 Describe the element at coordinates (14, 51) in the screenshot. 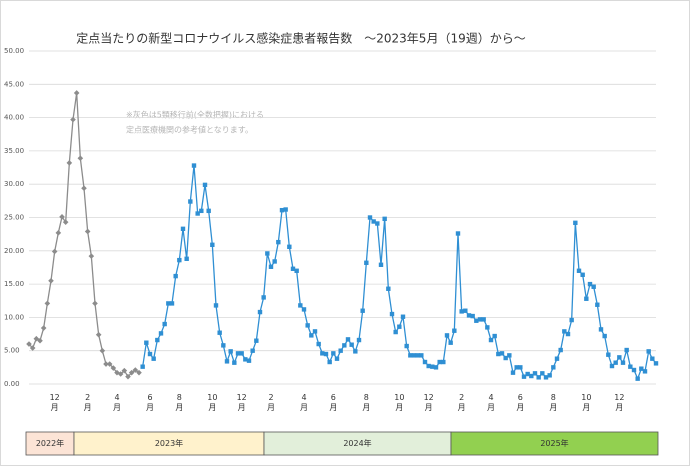

I see `y-tick-label: 50.00` at that location.